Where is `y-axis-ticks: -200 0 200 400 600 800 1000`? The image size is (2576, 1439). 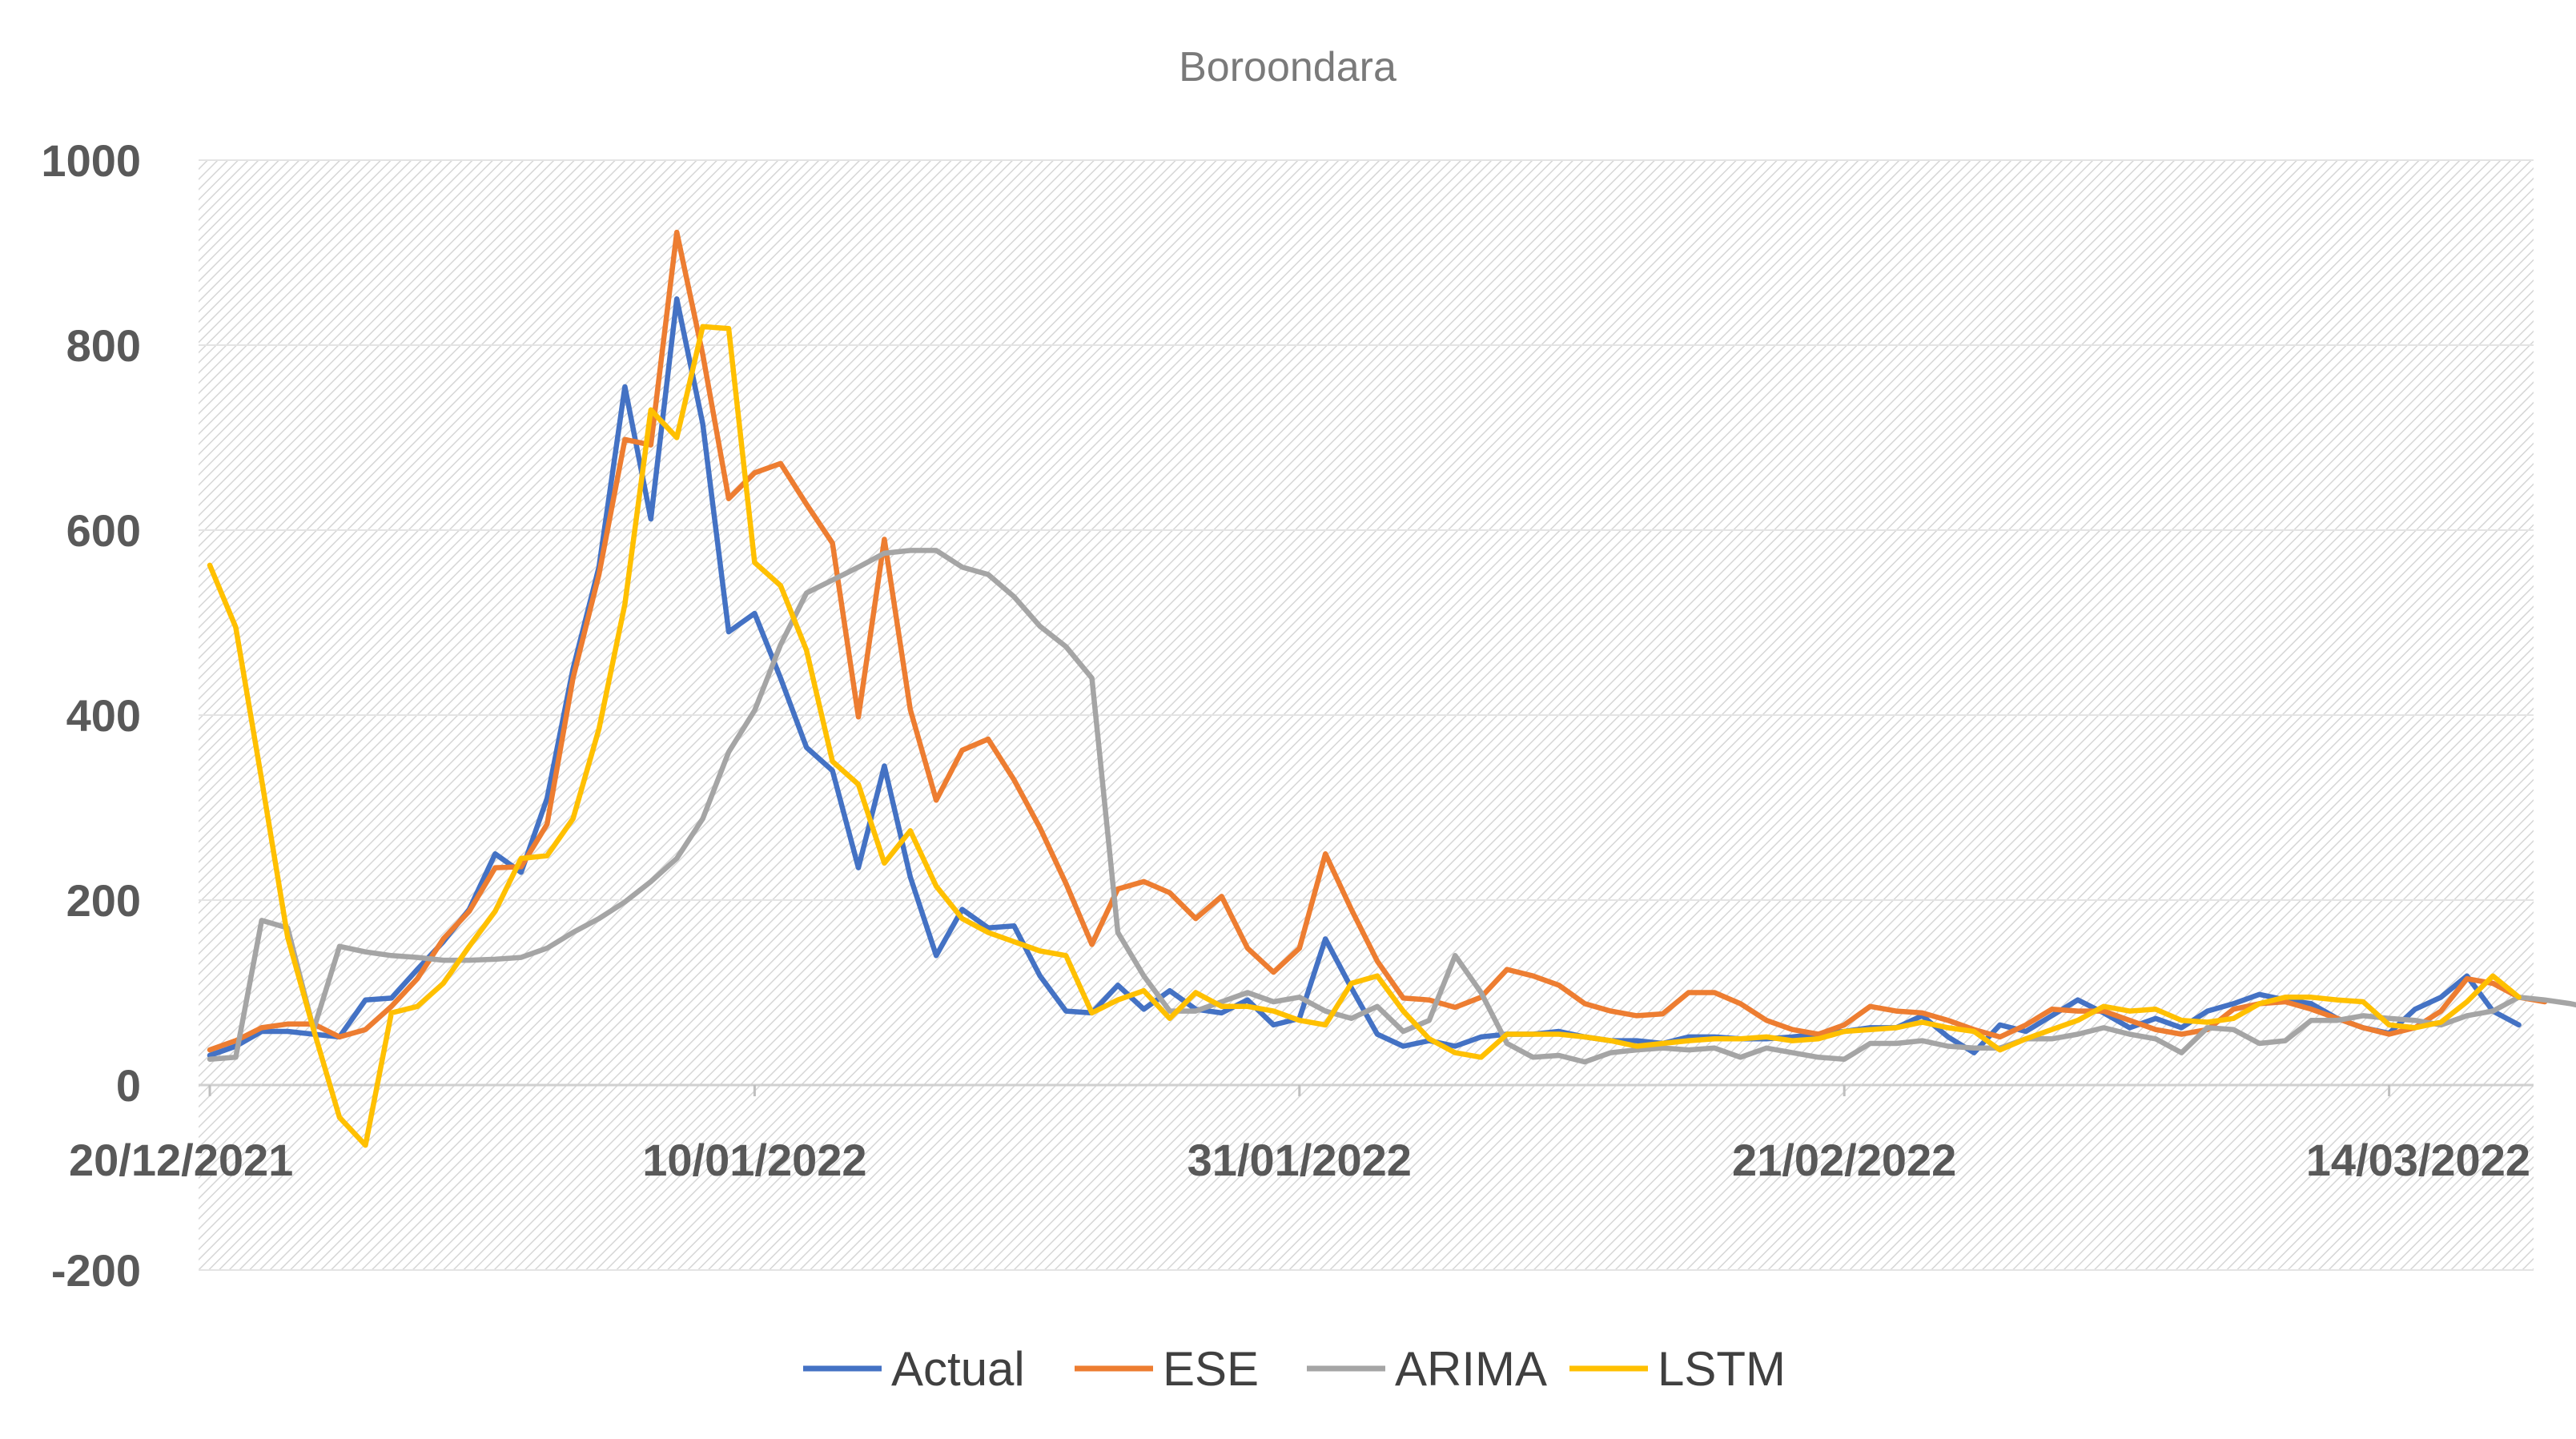 y-axis-ticks: -200 0 200 400 600 800 1000 is located at coordinates (91, 715).